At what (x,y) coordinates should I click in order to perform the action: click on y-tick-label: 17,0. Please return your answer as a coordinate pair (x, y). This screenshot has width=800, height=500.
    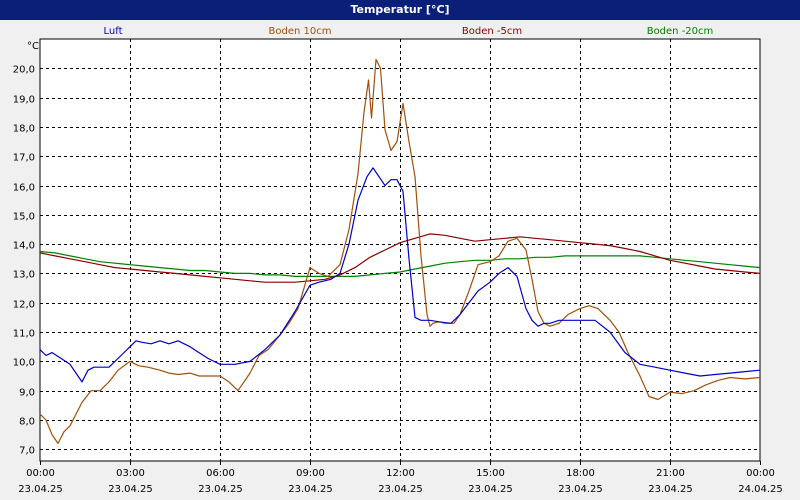
    Looking at the image, I should click on (24, 158).